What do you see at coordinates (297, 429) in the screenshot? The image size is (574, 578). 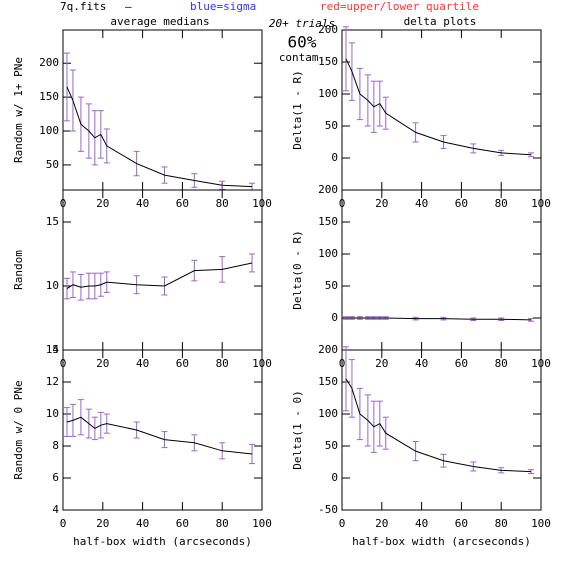 I see `y-axis-label: Delta(1 - 0)` at bounding box center [297, 429].